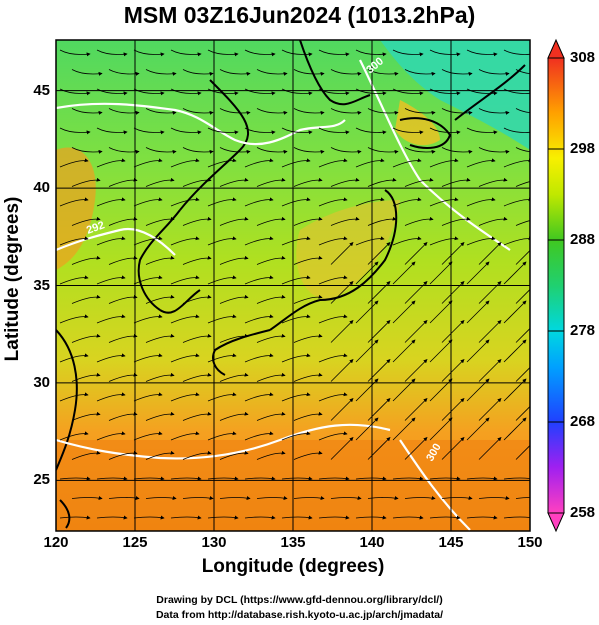 The height and width of the screenshot is (625, 599). I want to click on colorbar-tick-label: 258, so click(583, 512).